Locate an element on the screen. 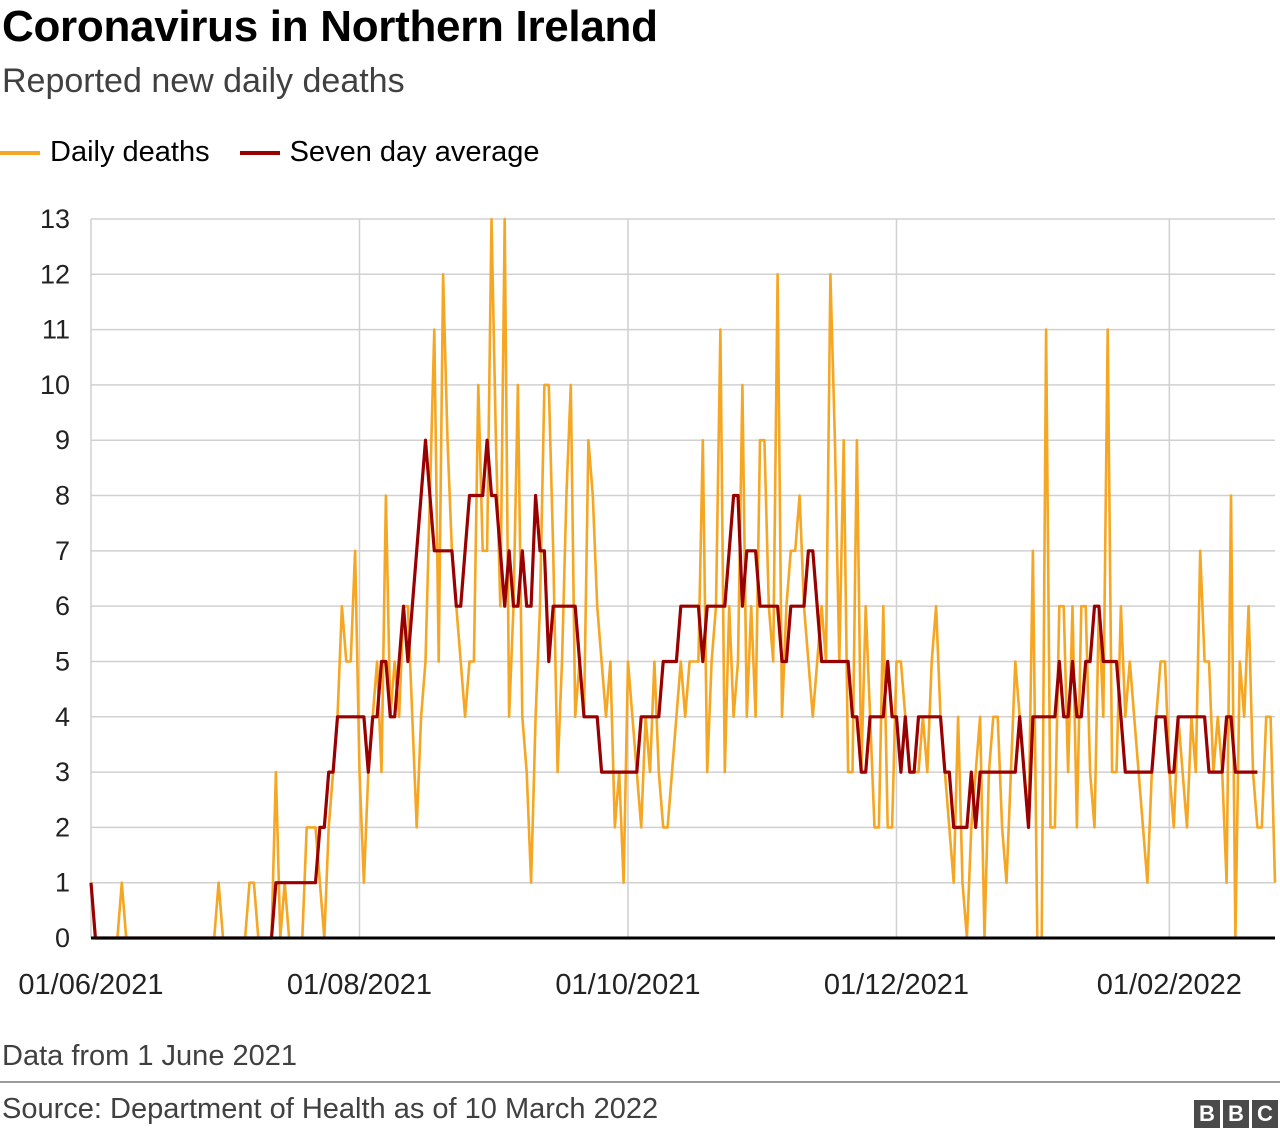 This screenshot has height=1138, width=1280. y-tick-label: 8 is located at coordinates (62, 496).